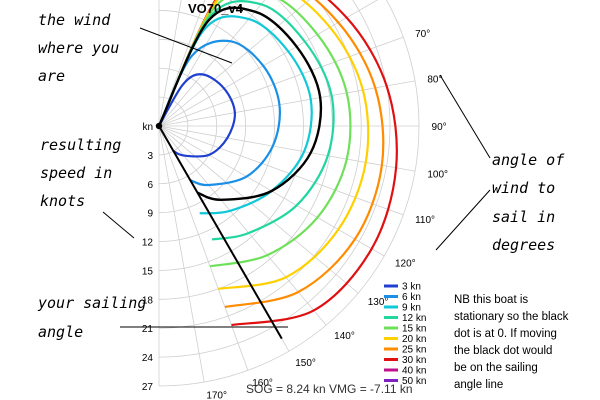 This screenshot has height=400, width=600. Describe the element at coordinates (159, 126) in the screenshot. I see `boat-position-dot` at that location.